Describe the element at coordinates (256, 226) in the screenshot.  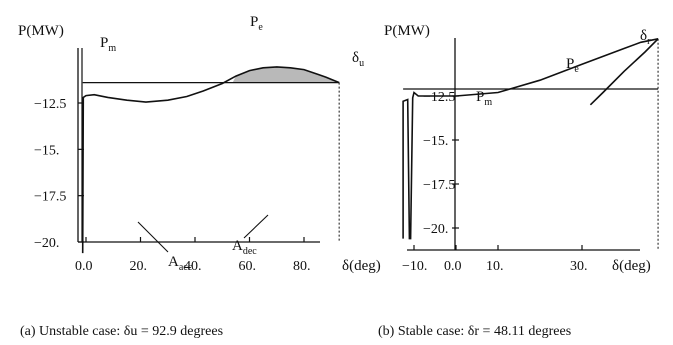
I see `adec-pointer` at that location.